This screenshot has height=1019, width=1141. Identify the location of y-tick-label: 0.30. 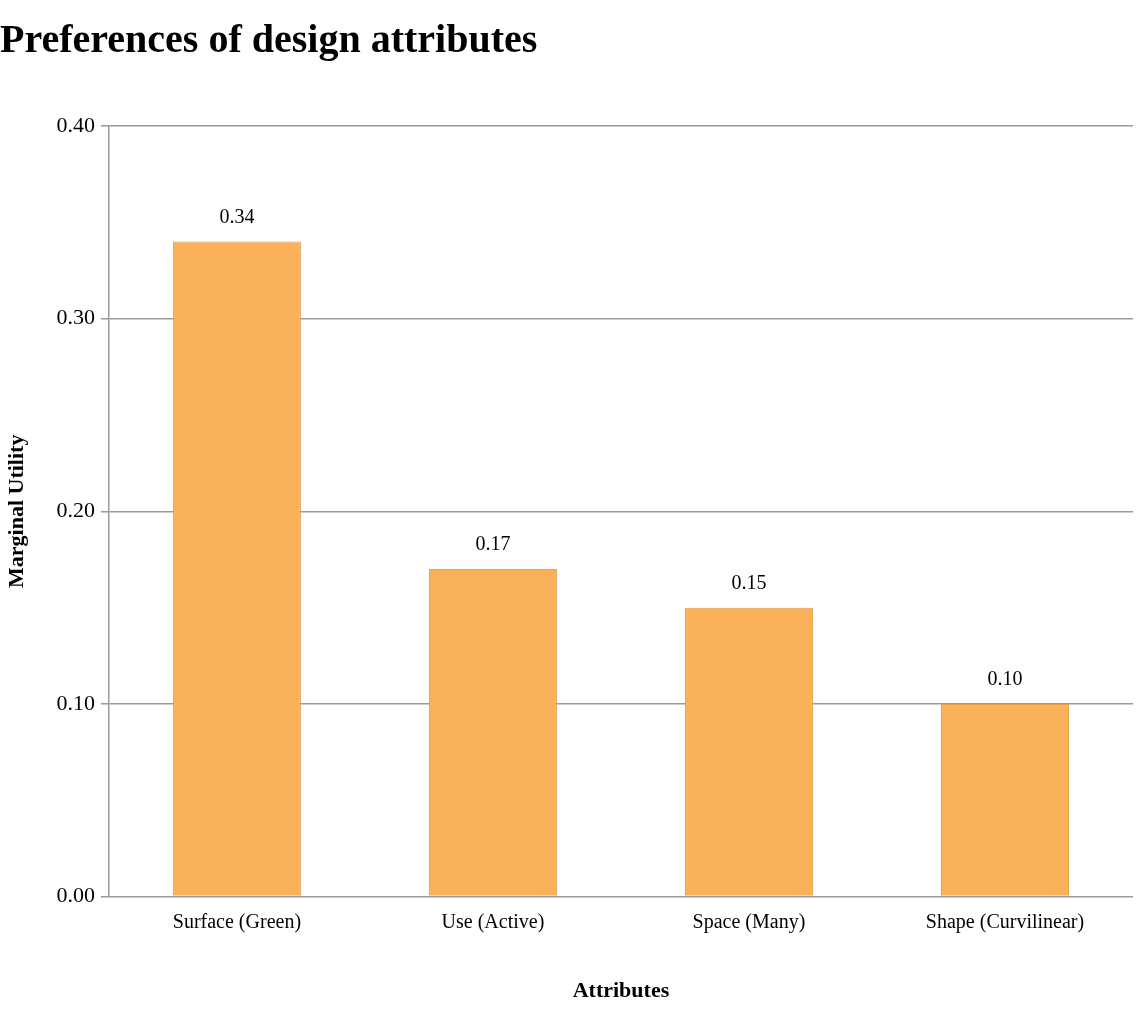
(75, 317).